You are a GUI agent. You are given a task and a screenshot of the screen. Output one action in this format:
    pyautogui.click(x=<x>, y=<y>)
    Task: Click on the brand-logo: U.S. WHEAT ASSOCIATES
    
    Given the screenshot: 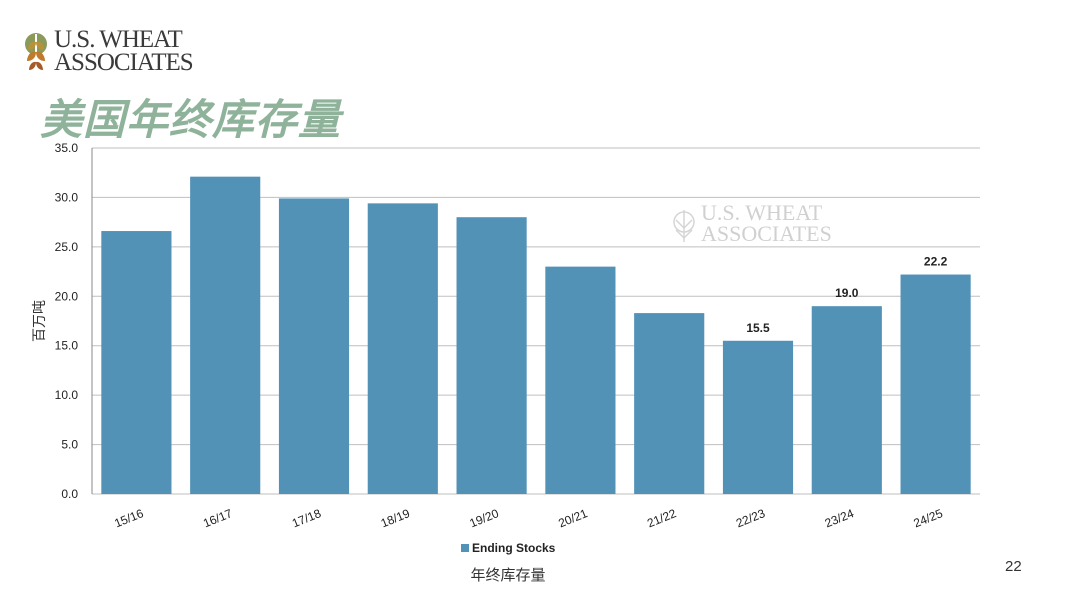 What is the action you would take?
    pyautogui.click(x=119, y=51)
    